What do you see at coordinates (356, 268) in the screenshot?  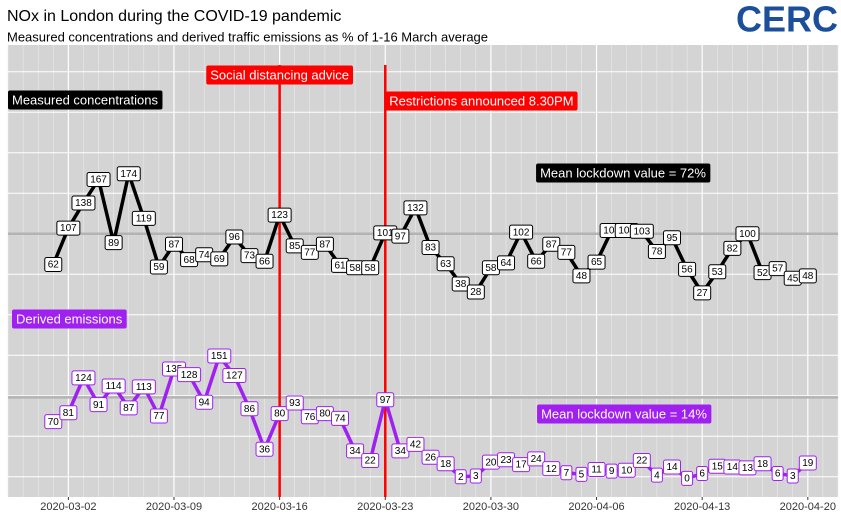 I see `data-label: 58` at bounding box center [356, 268].